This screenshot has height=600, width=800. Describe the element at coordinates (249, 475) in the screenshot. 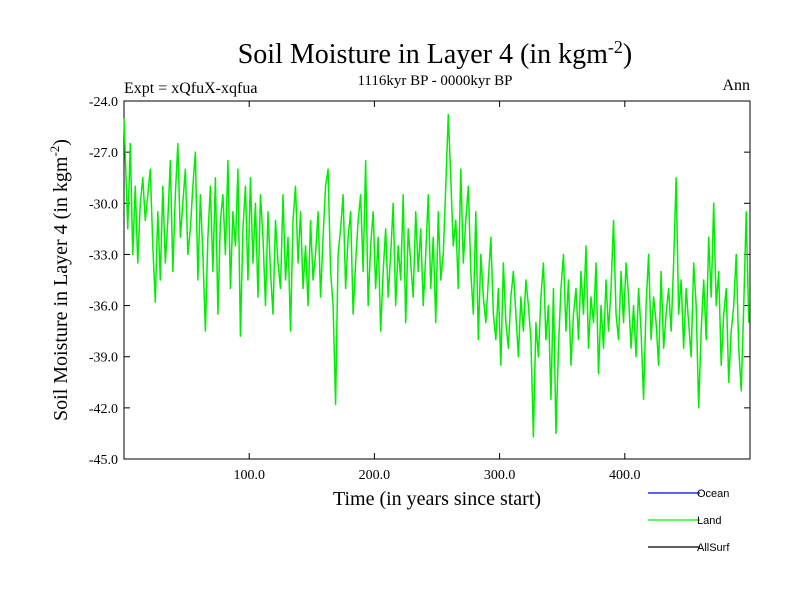

I see `x-tick-label: 100.0` at that location.